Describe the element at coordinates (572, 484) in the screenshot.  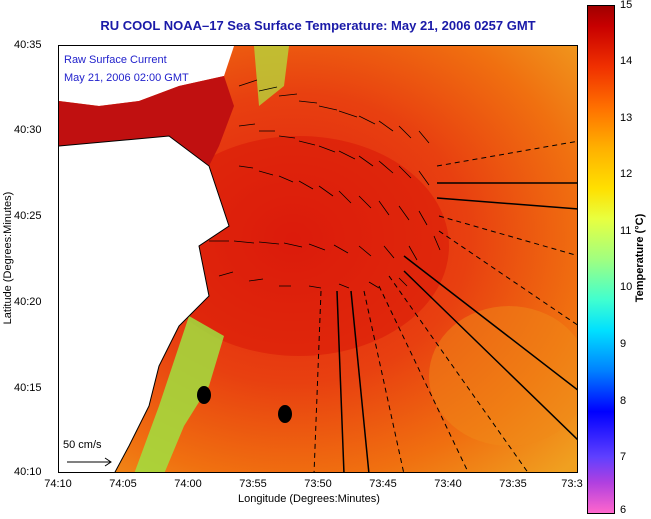
I see `x-tick: 73:3` at that location.